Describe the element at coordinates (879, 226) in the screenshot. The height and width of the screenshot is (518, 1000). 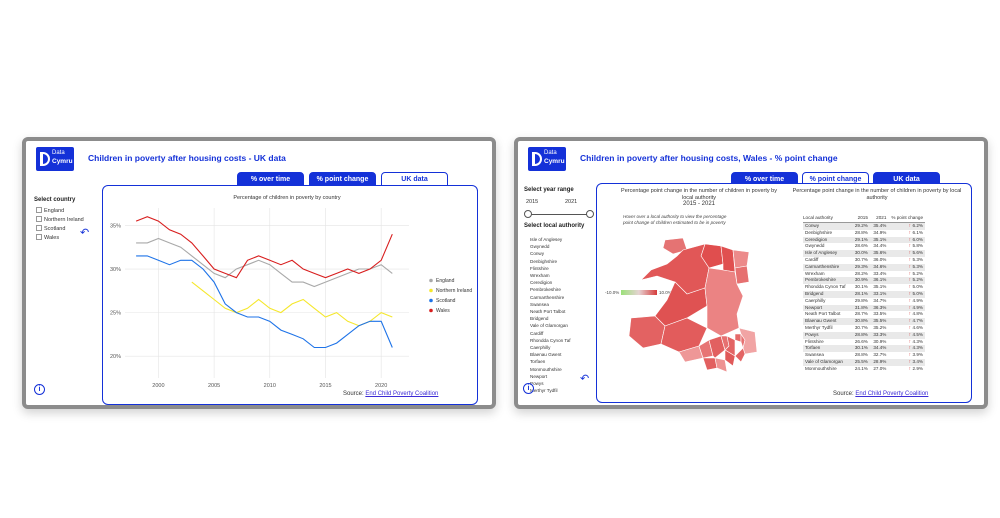
I see `table-cell: 35.4%` at that location.